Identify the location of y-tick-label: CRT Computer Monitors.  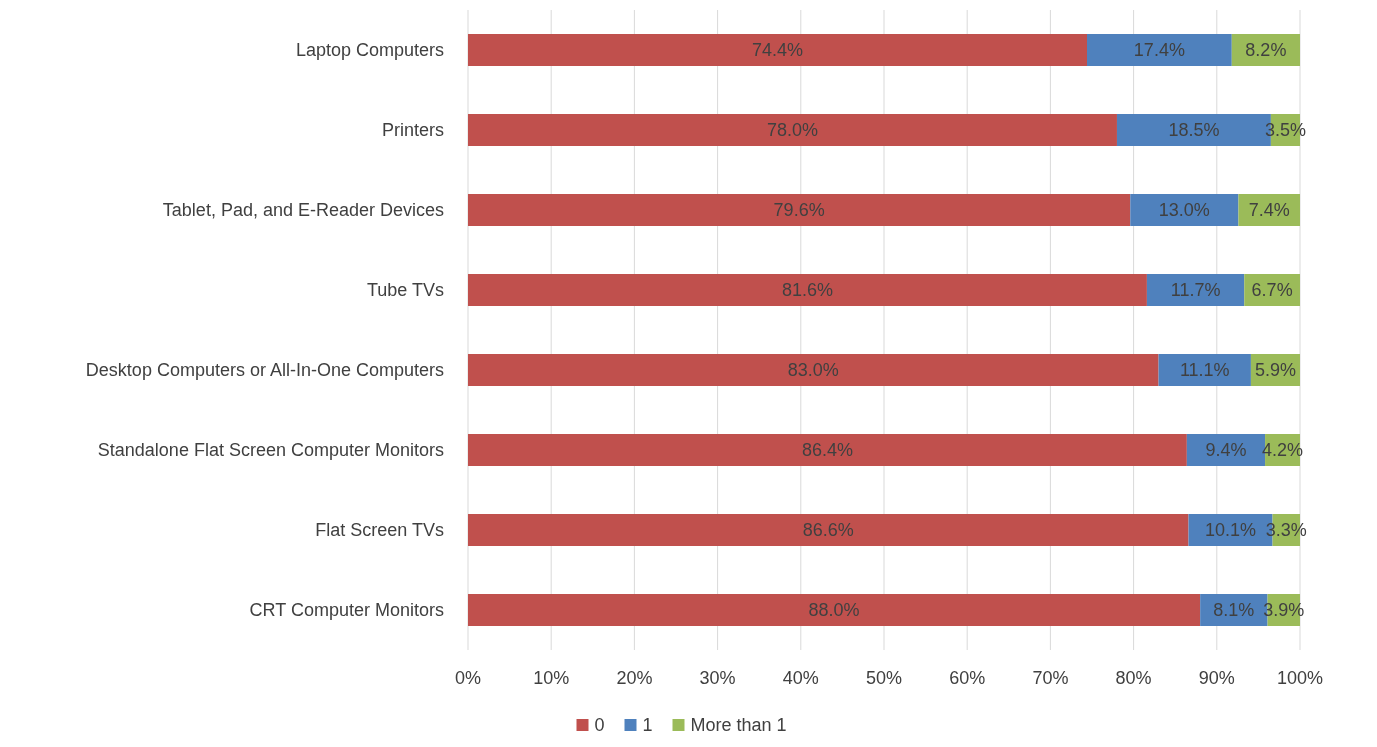
(346, 610).